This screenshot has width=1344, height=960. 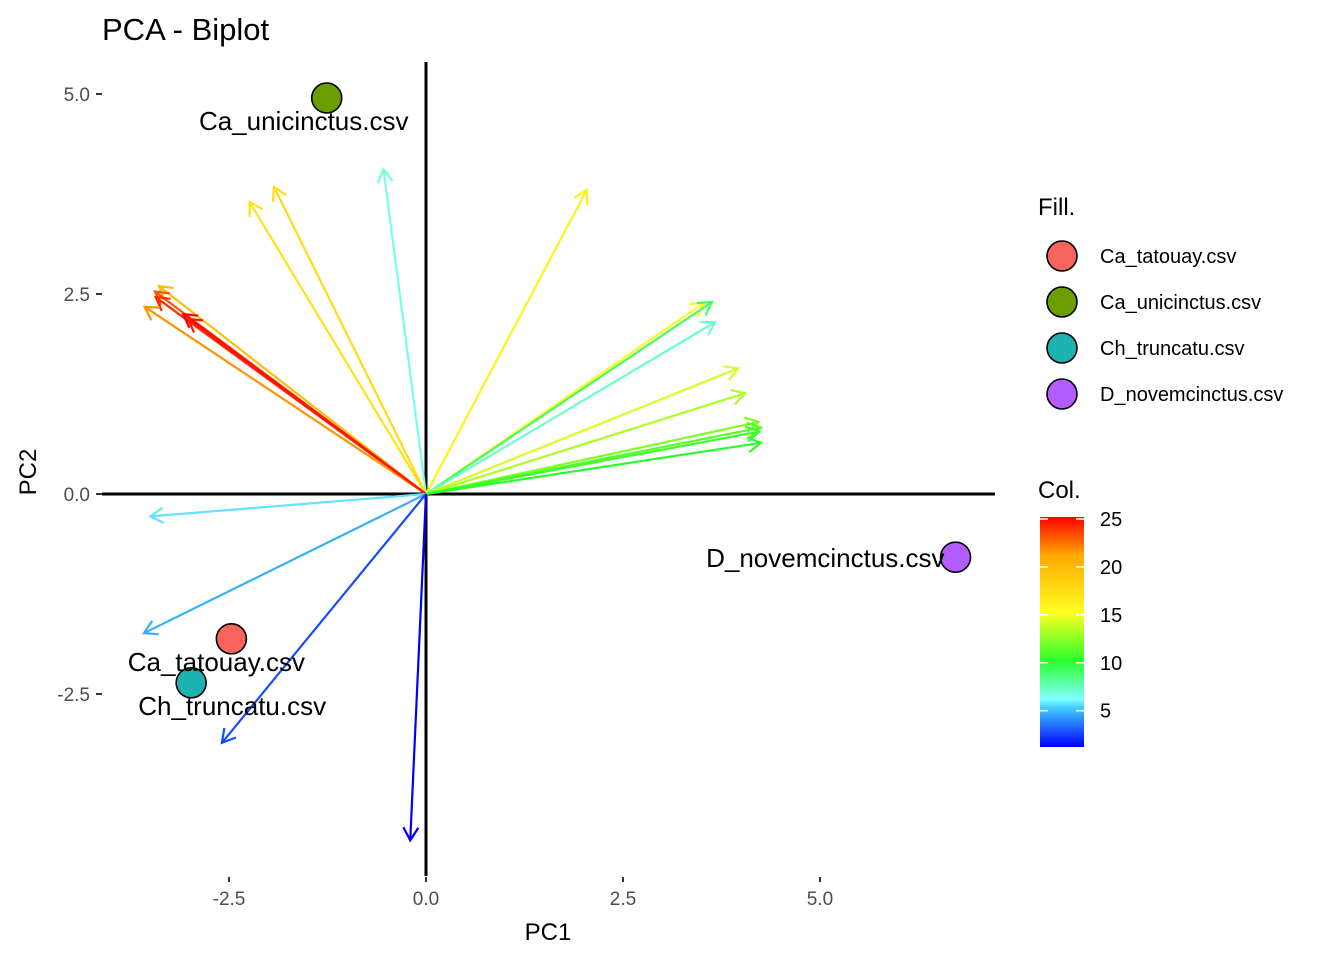 I want to click on colorbar-label: 5, so click(x=1105, y=712).